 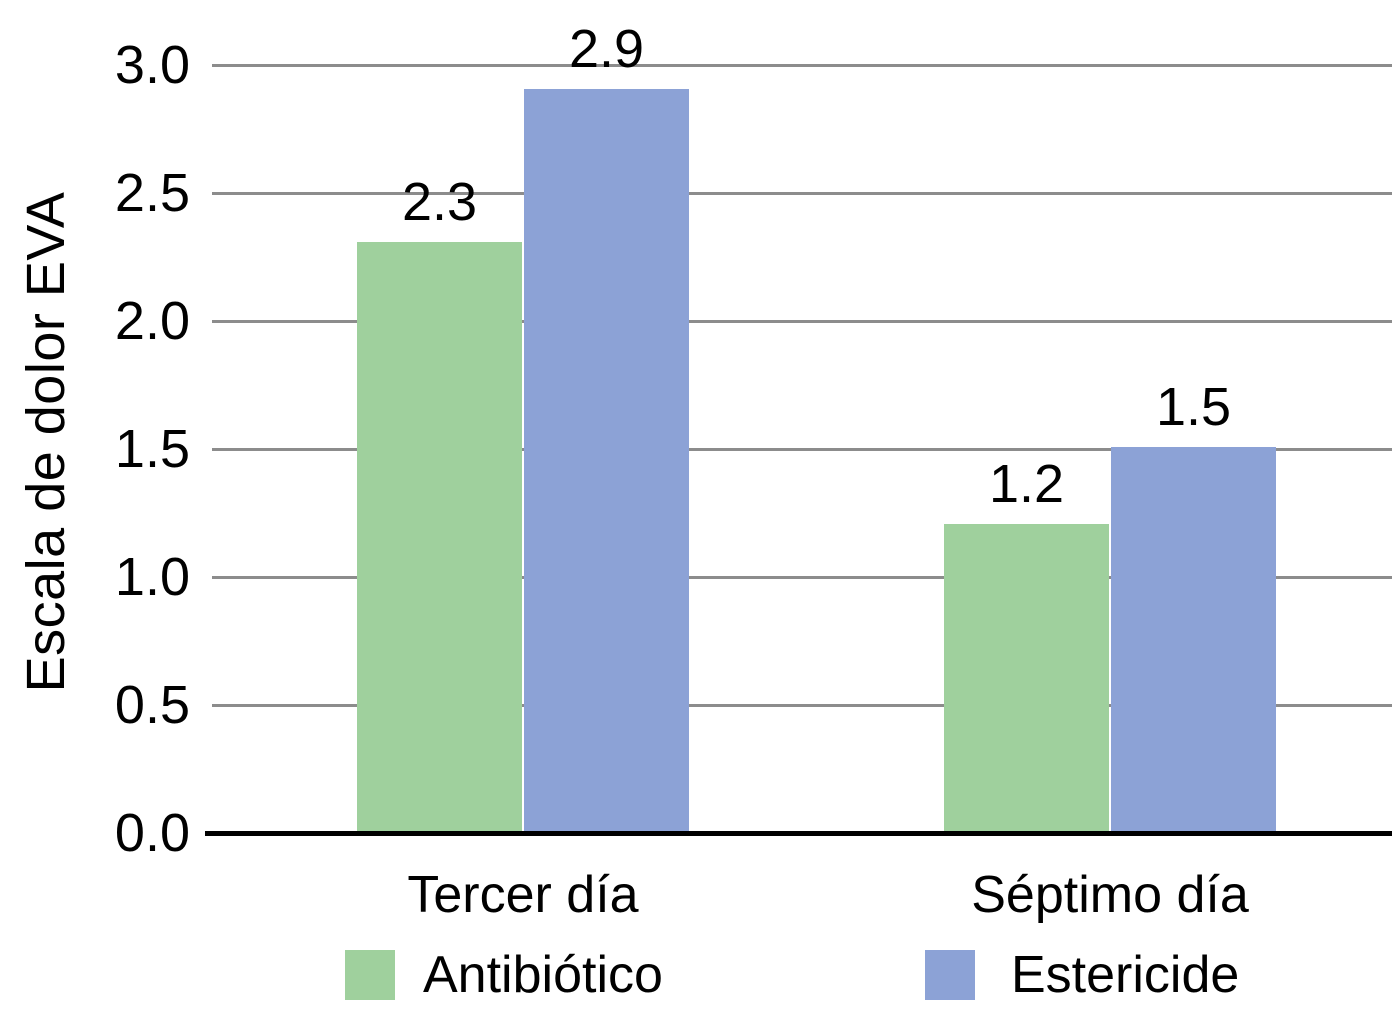 What do you see at coordinates (1125, 975) in the screenshot?
I see `legend-label-Estericide: Estericide` at bounding box center [1125, 975].